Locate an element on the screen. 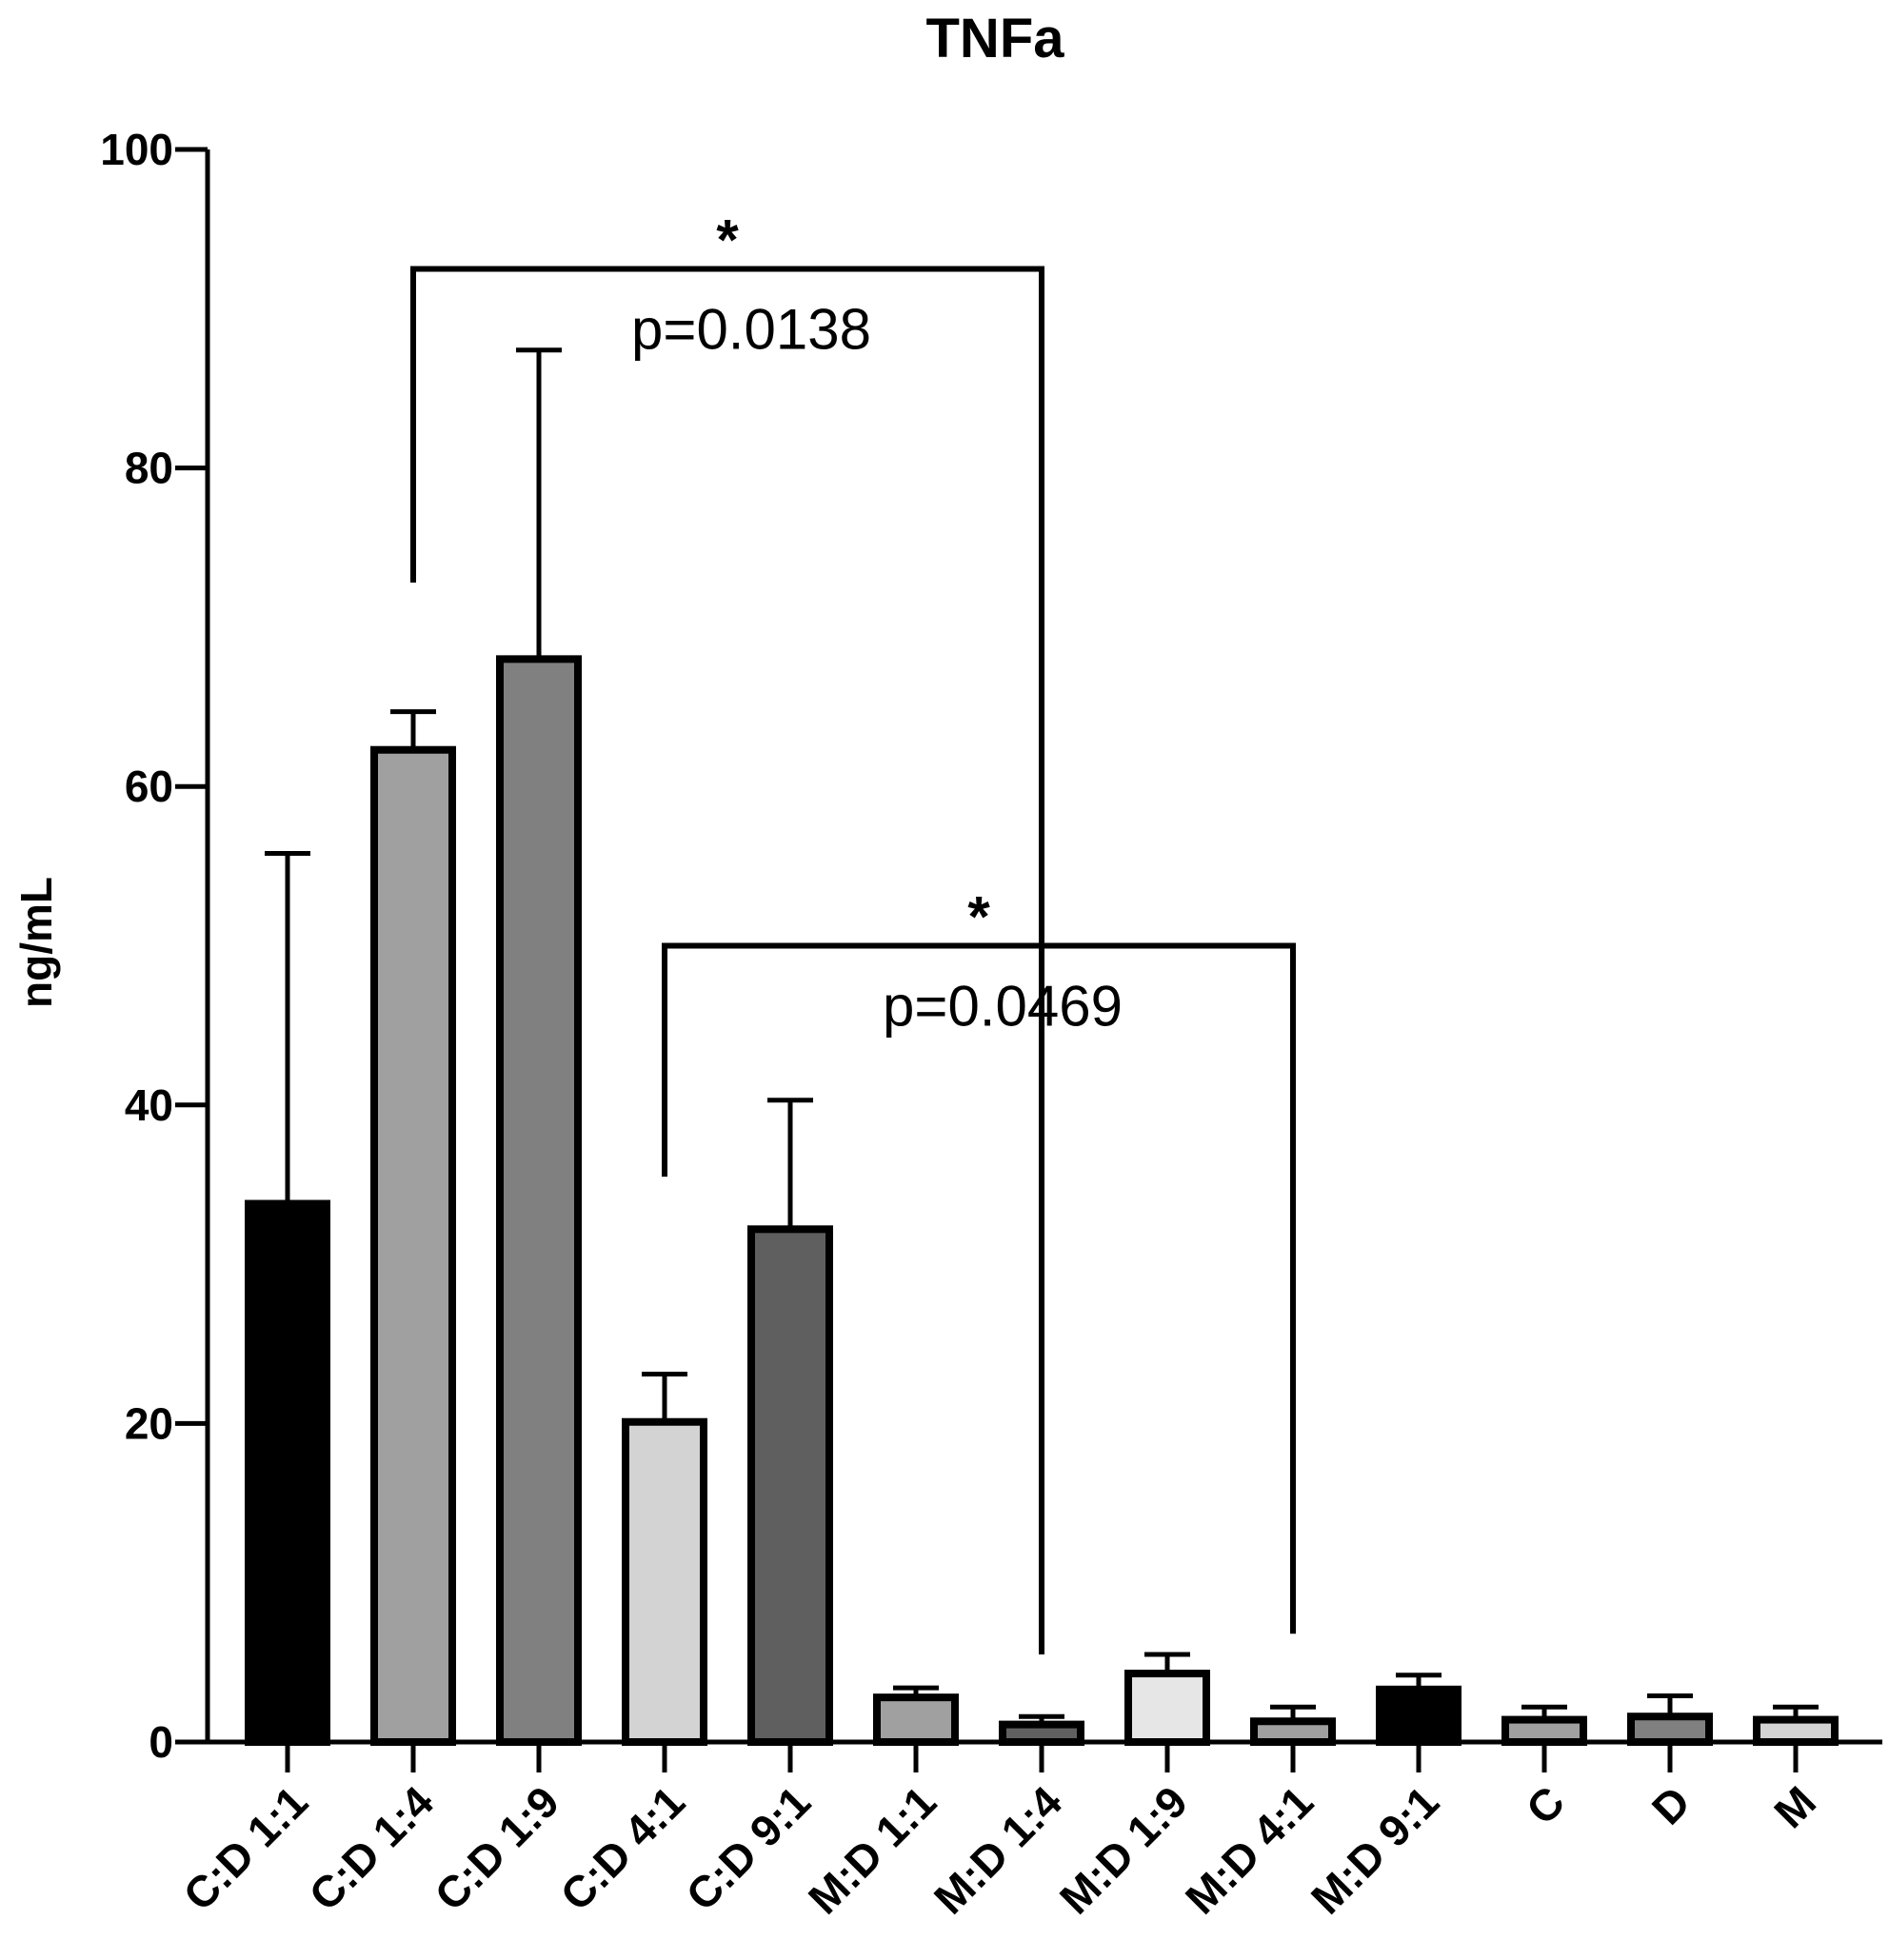 This screenshot has height=1960, width=1889. x-tick-label-6: M:D 1:1 is located at coordinates (872, 1849).